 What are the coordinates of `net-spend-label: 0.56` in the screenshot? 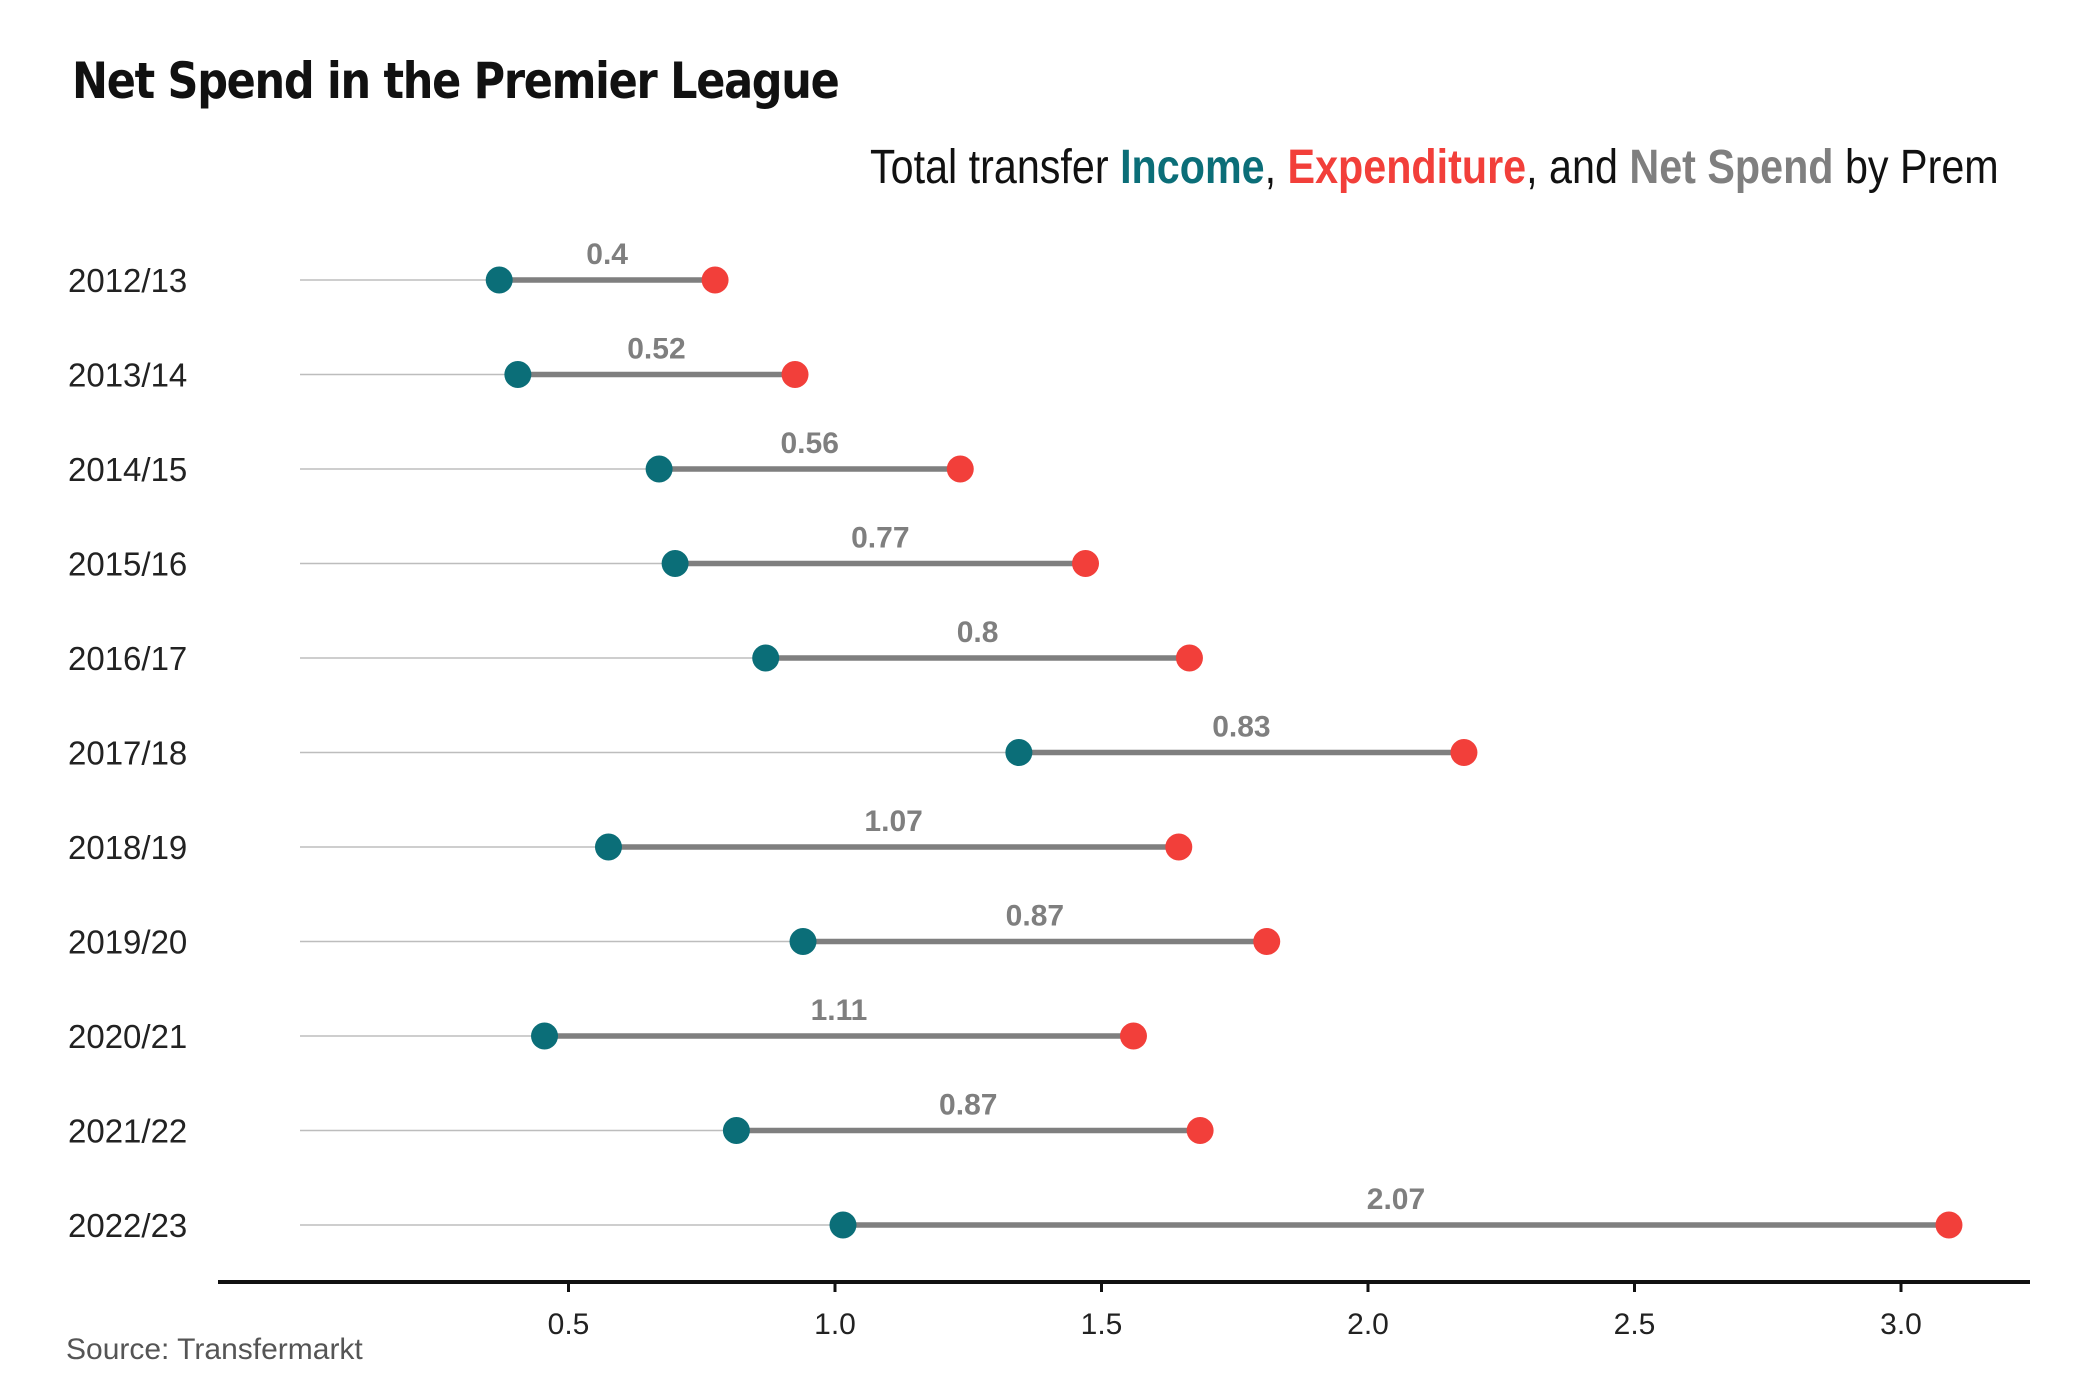 It's located at (809, 443).